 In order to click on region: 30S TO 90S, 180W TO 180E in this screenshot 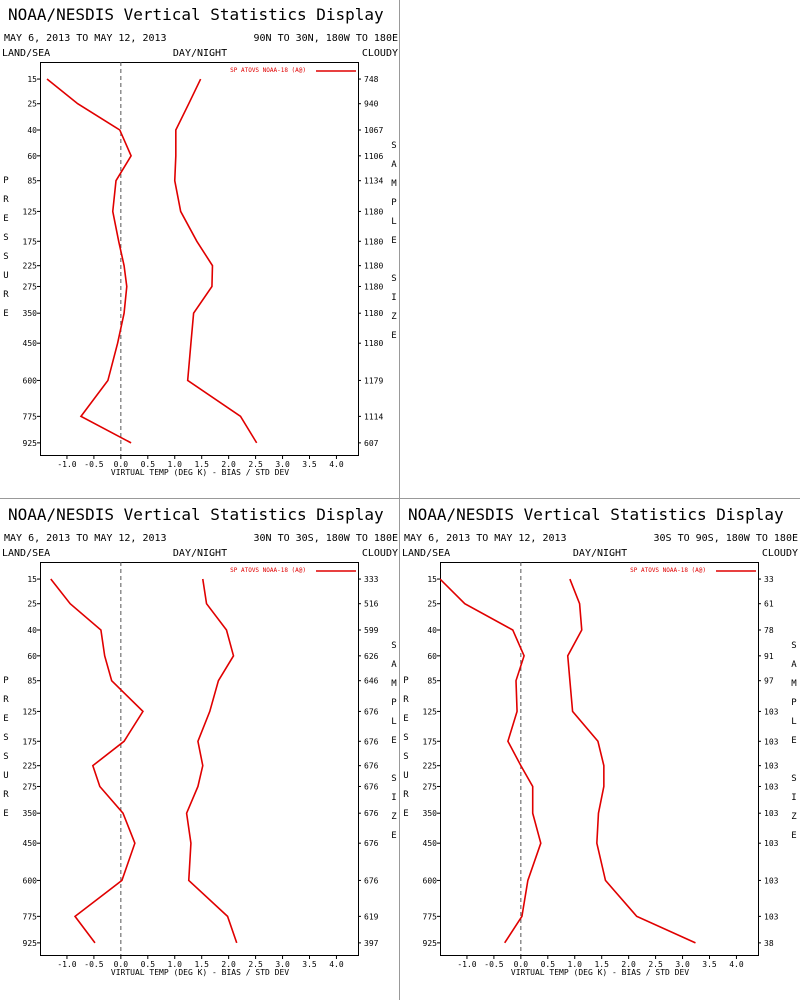, I will do `click(726, 538)`.